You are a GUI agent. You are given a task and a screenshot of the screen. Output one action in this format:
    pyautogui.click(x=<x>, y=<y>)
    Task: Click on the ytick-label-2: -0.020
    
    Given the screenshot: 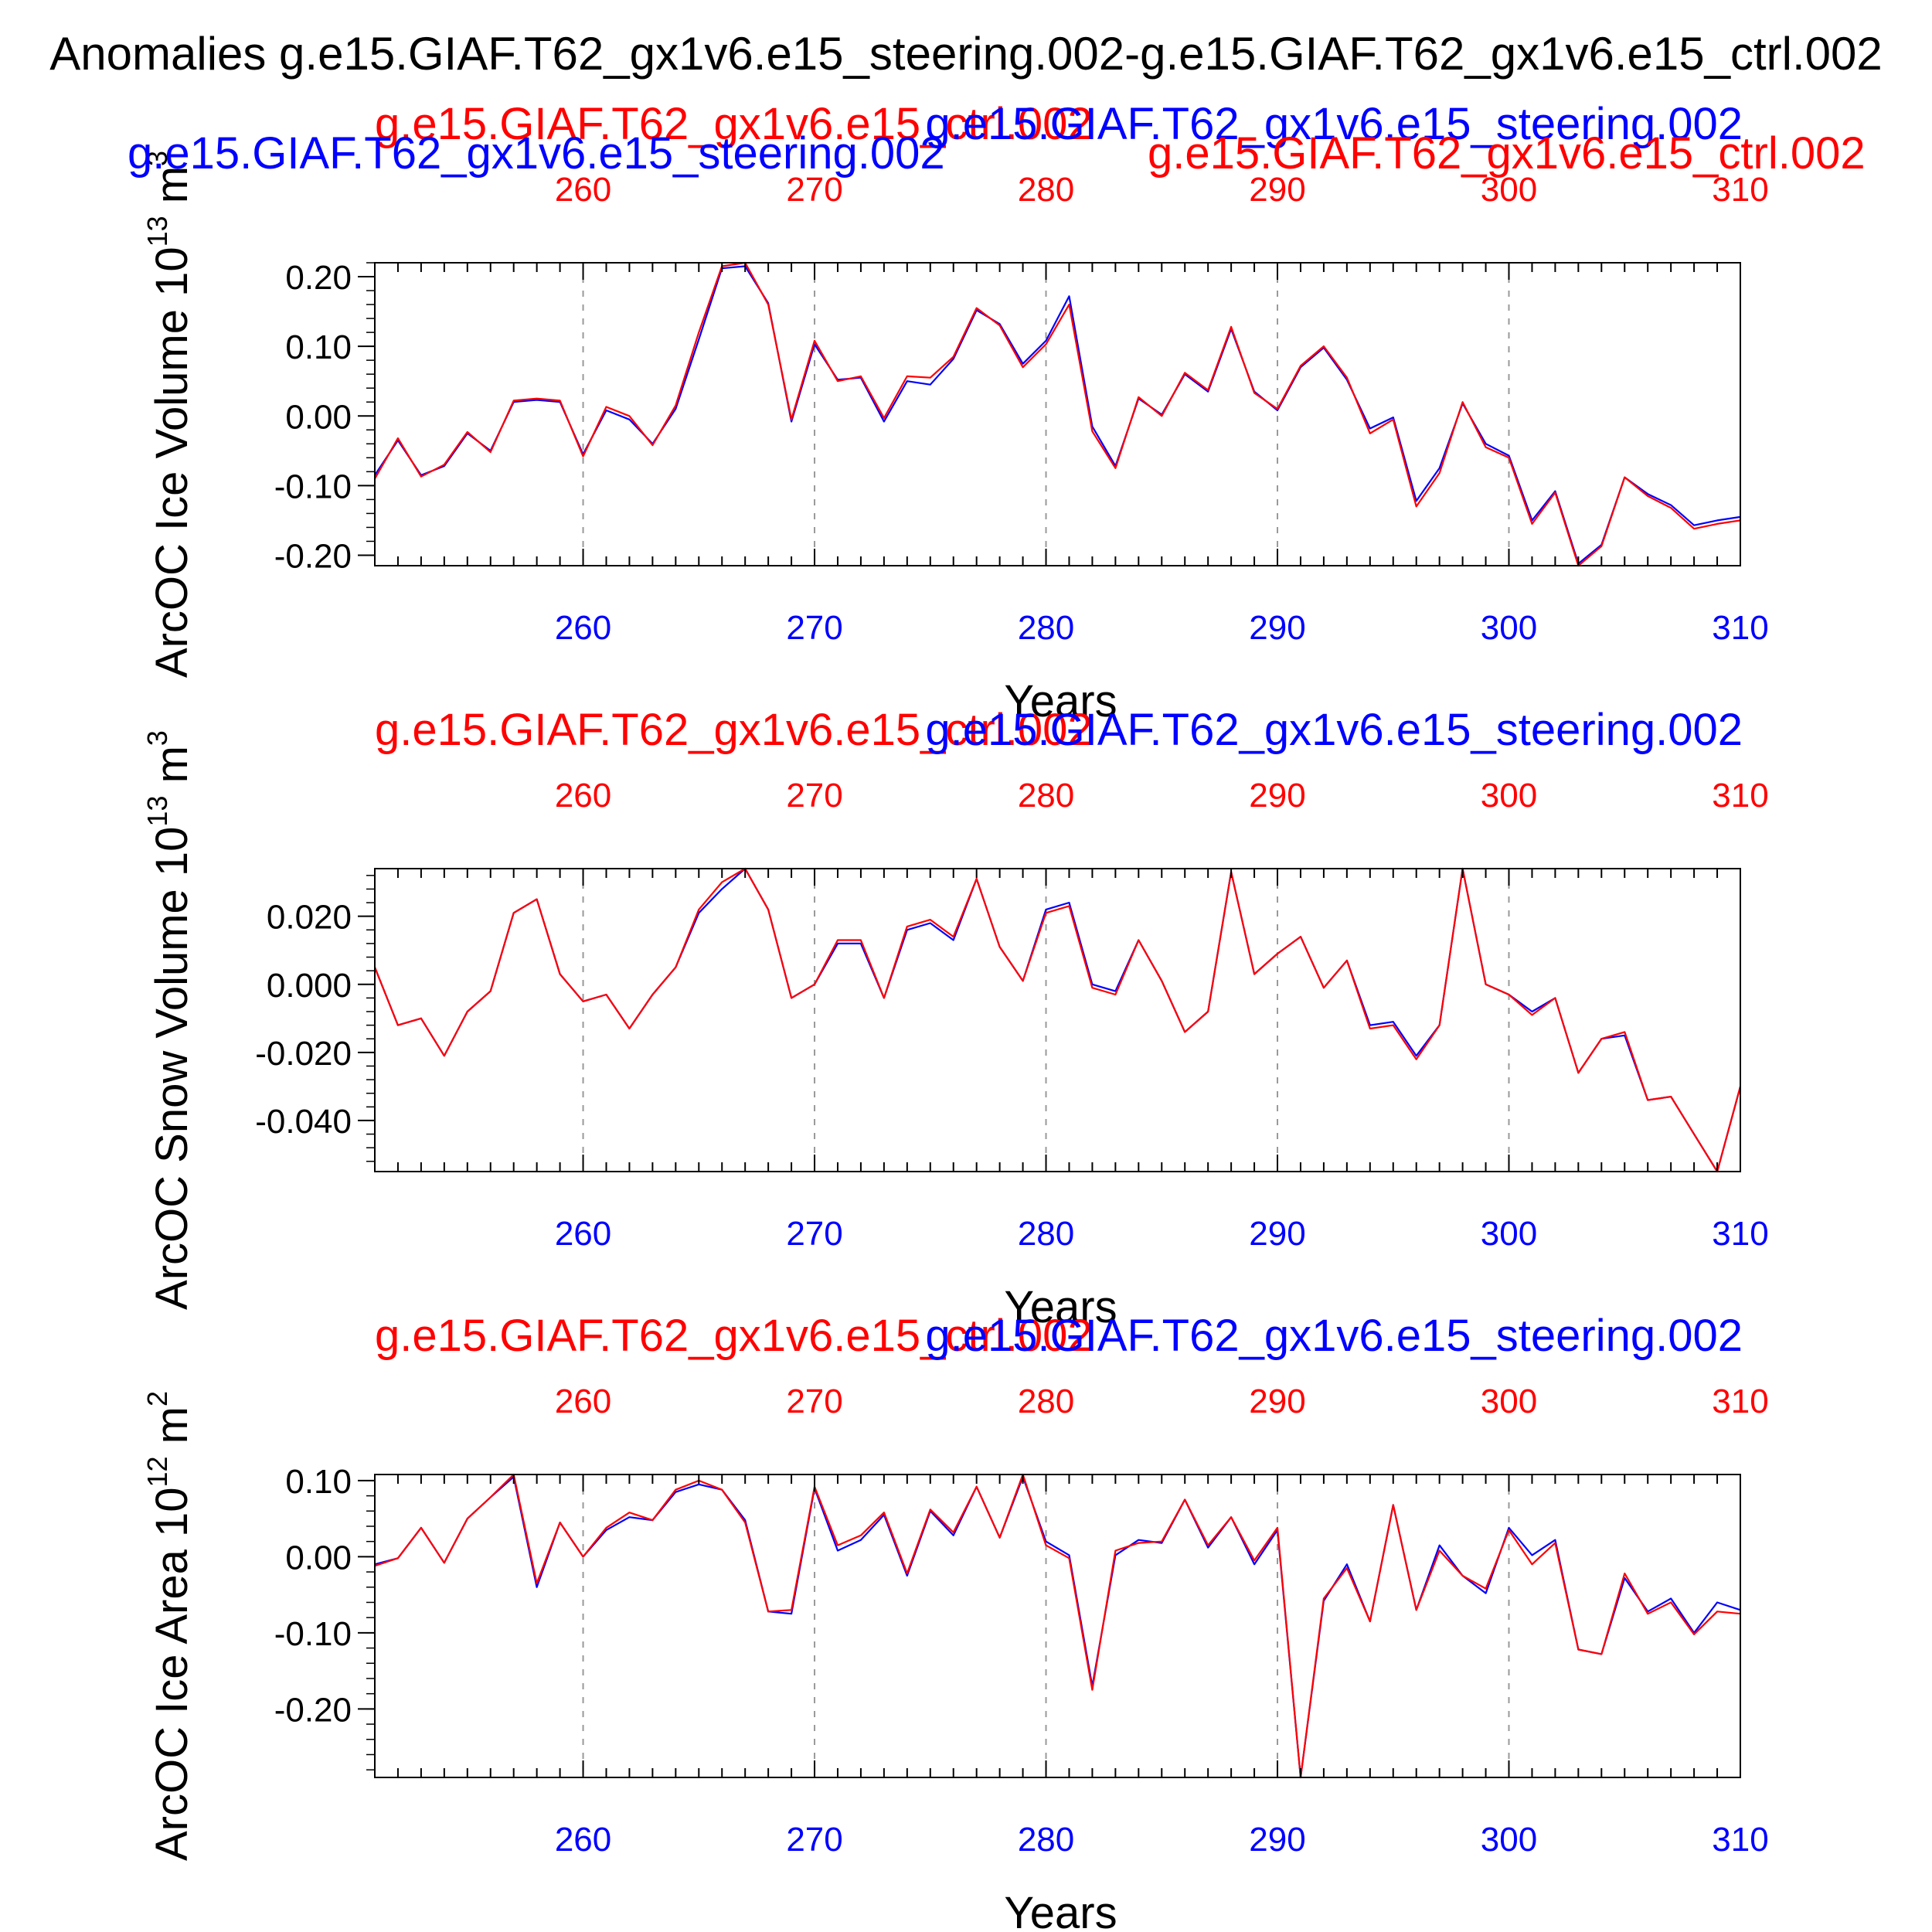 What is the action you would take?
    pyautogui.click(x=303, y=1054)
    